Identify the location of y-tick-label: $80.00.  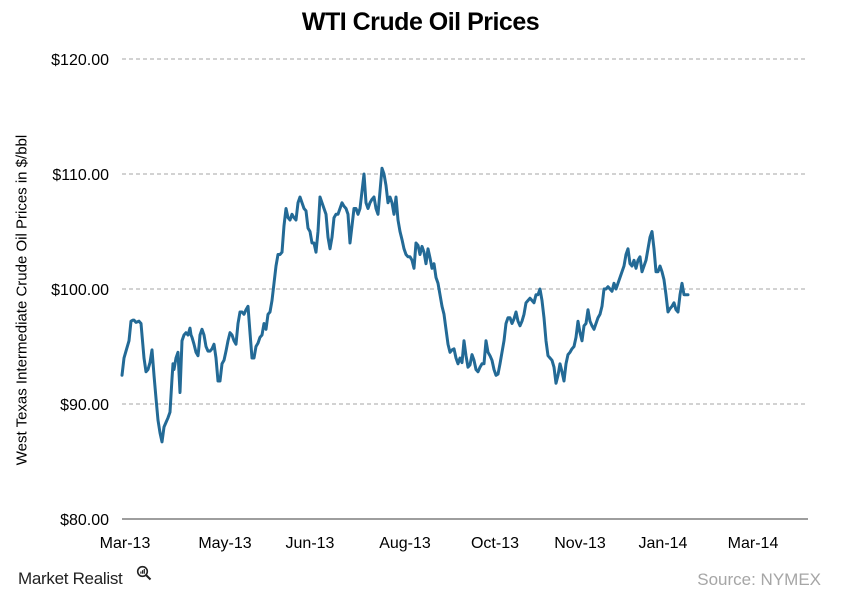
(84, 520).